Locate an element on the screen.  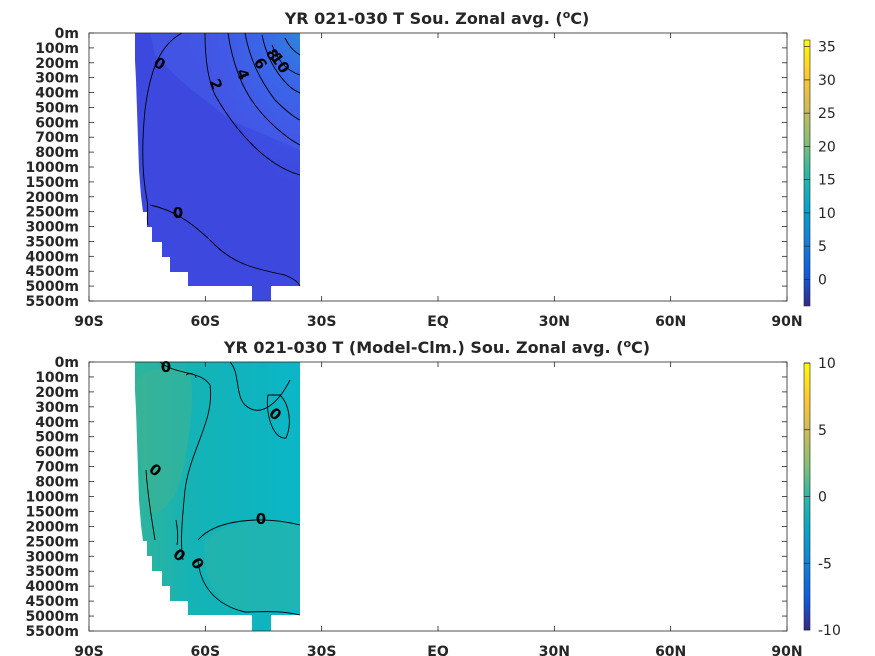
chart-1-colorbar-frame is located at coordinates (807, 173).